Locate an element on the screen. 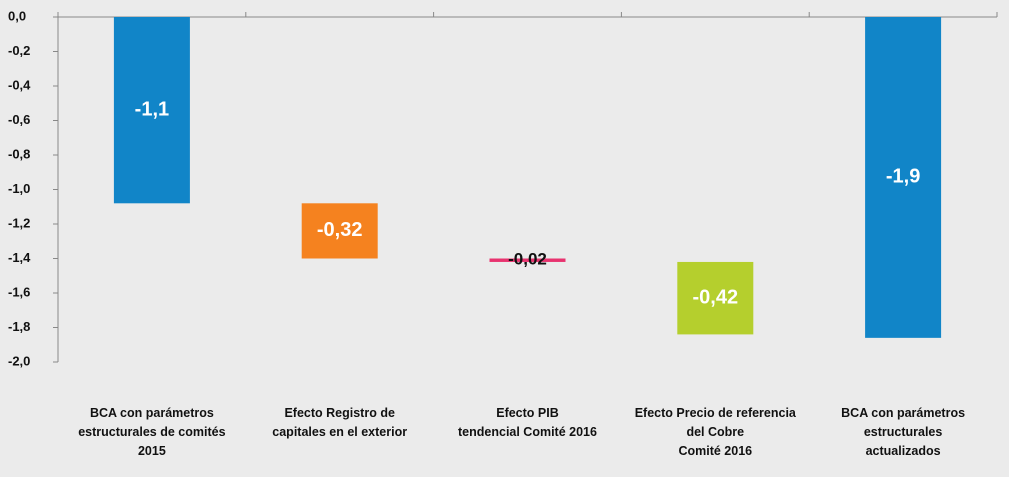 The image size is (1009, 477). value-label: -0,02 is located at coordinates (527, 259).